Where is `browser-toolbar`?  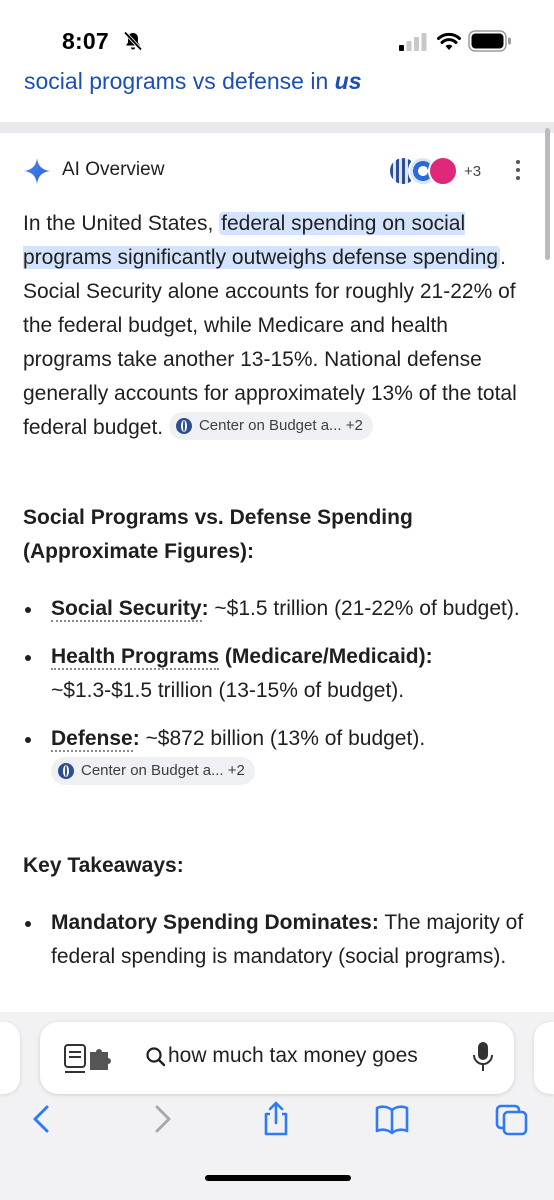 browser-toolbar is located at coordinates (277, 1121).